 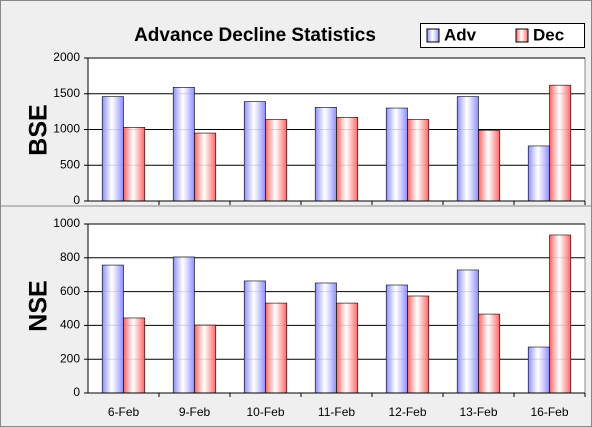 I want to click on y-tick-label: 2000, so click(x=66, y=57).